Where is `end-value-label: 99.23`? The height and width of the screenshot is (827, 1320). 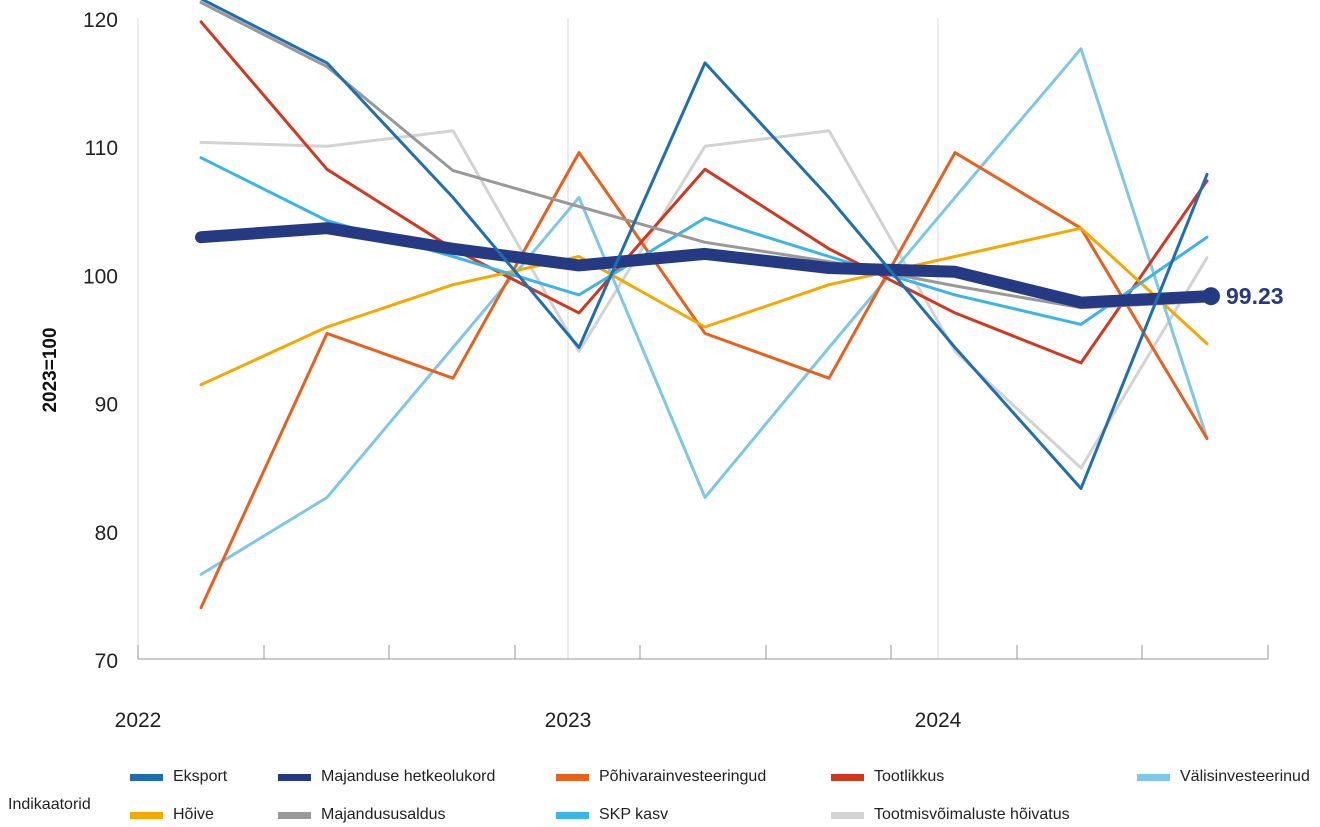 end-value-label: 99.23 is located at coordinates (1255, 296).